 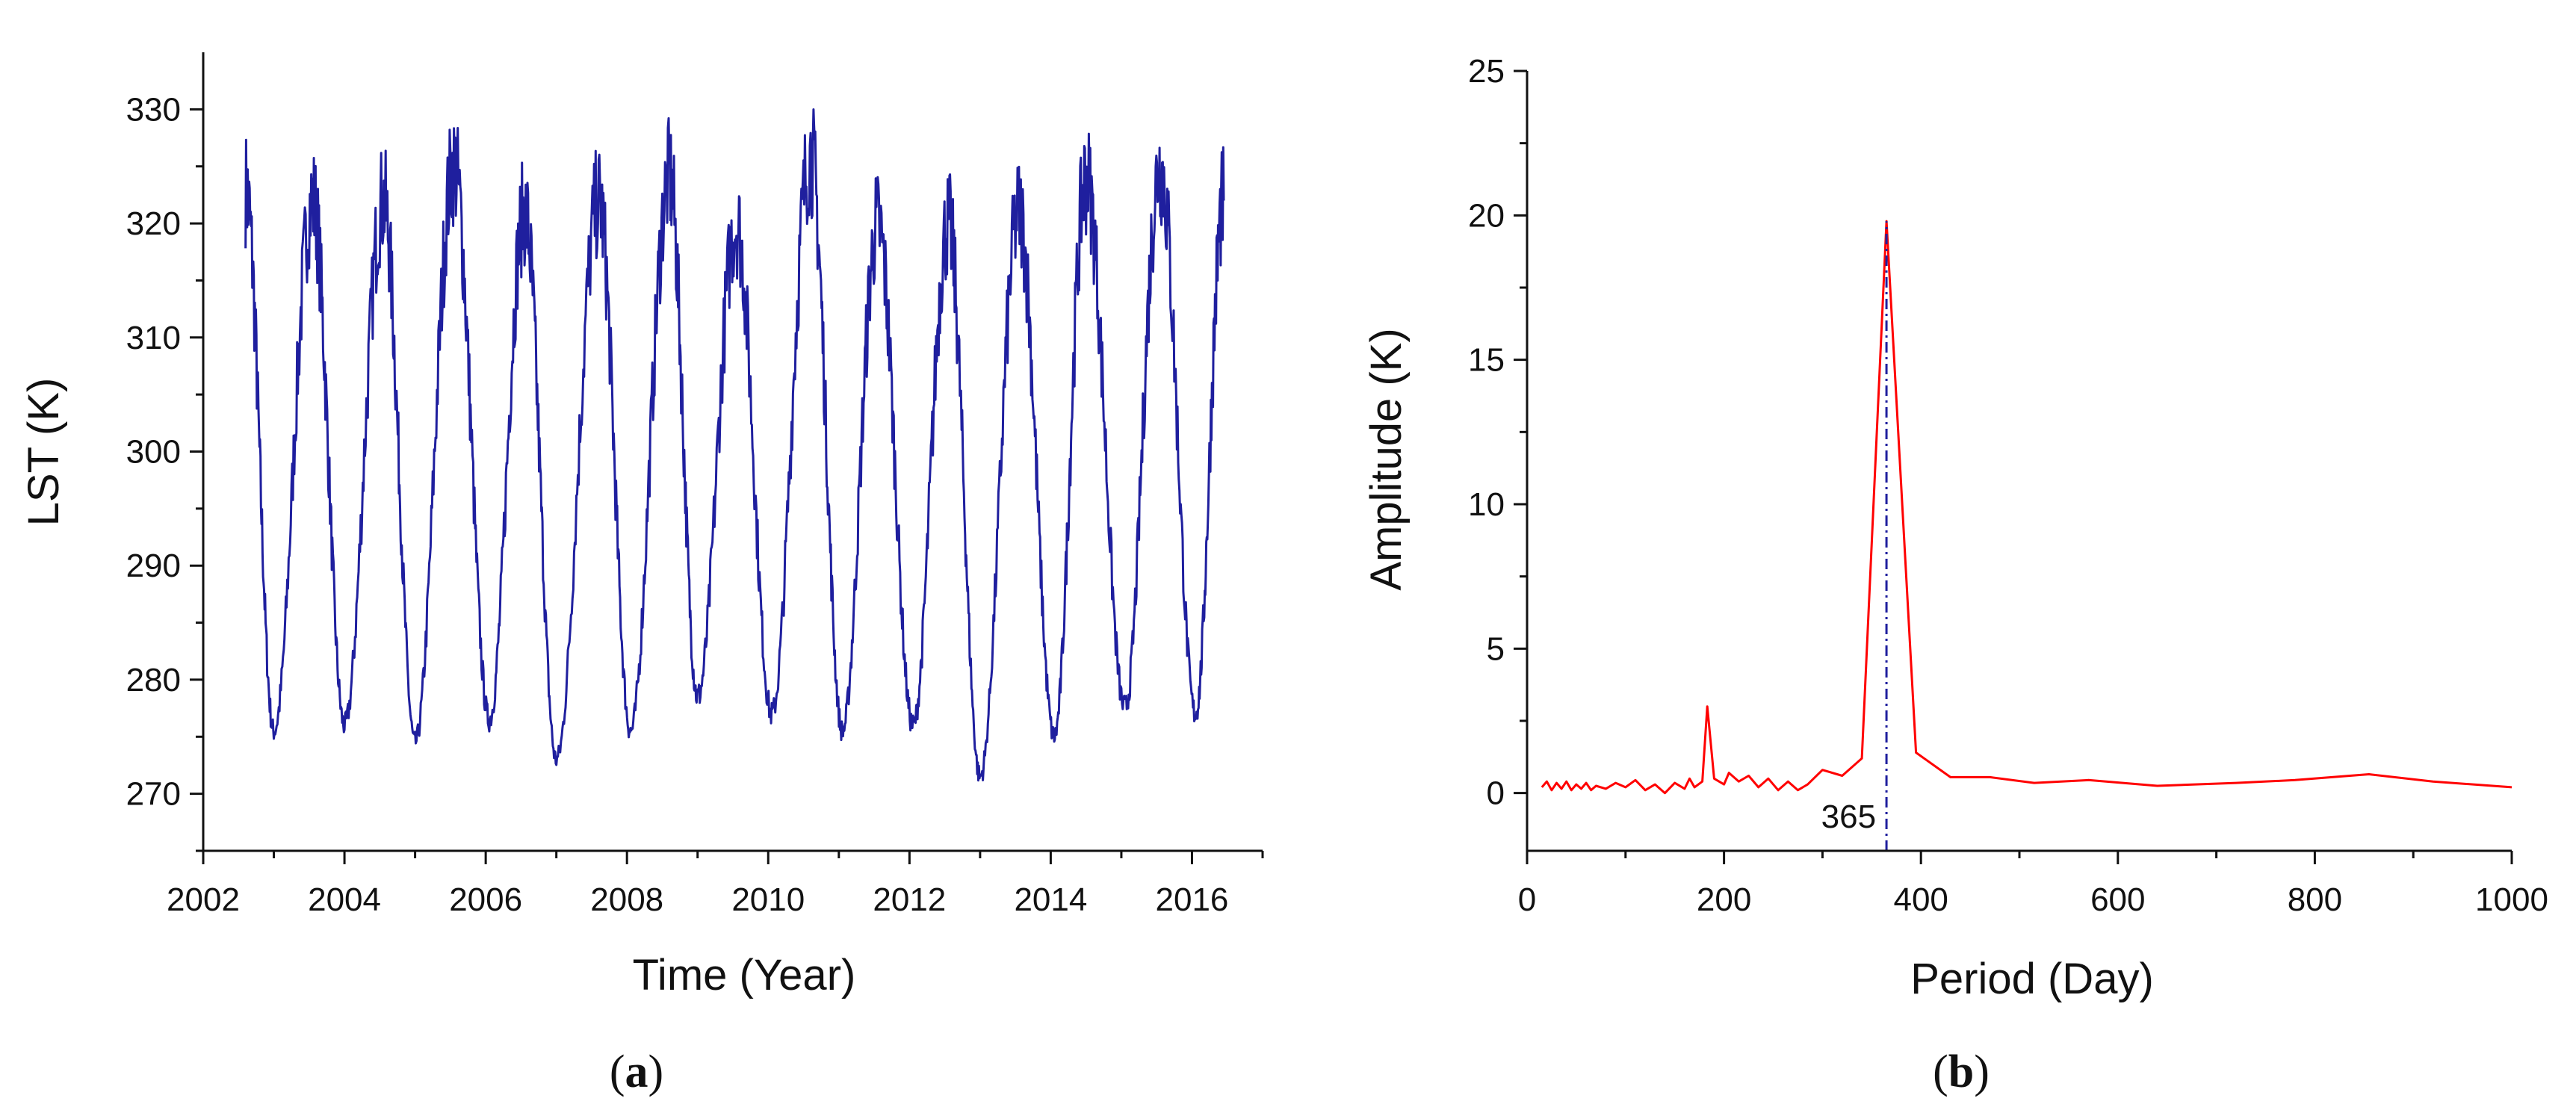 I want to click on panel-a-y-tick-label: 280, so click(x=153, y=680).